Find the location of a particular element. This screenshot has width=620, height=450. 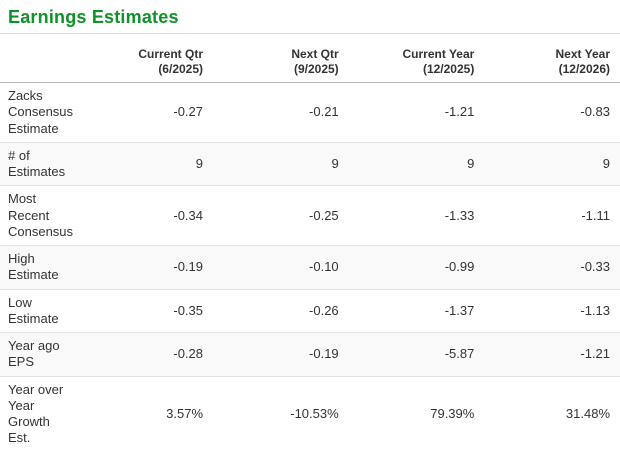

column-header: Current Qtr (6/2025) is located at coordinates (145, 58).